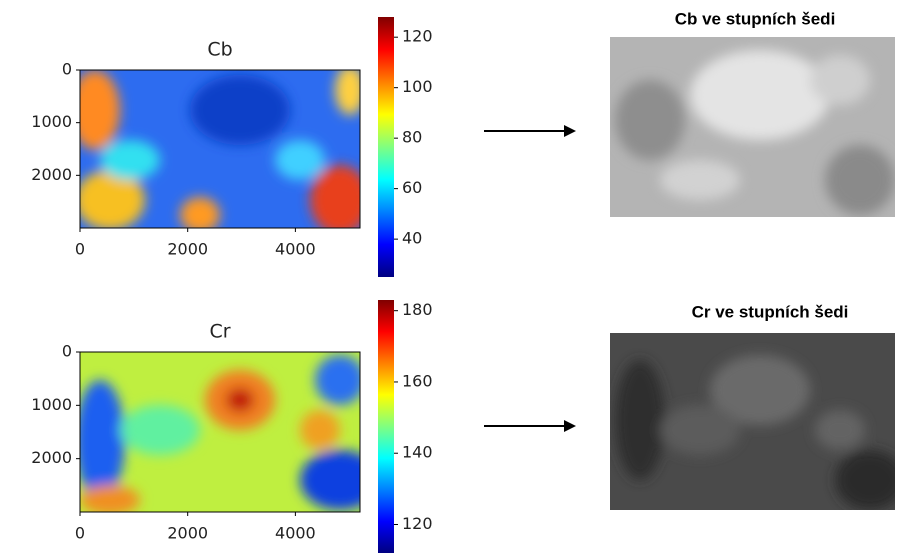 The height and width of the screenshot is (557, 897). Describe the element at coordinates (770, 311) in the screenshot. I see `image-title: Cr ve stupních šedi` at that location.